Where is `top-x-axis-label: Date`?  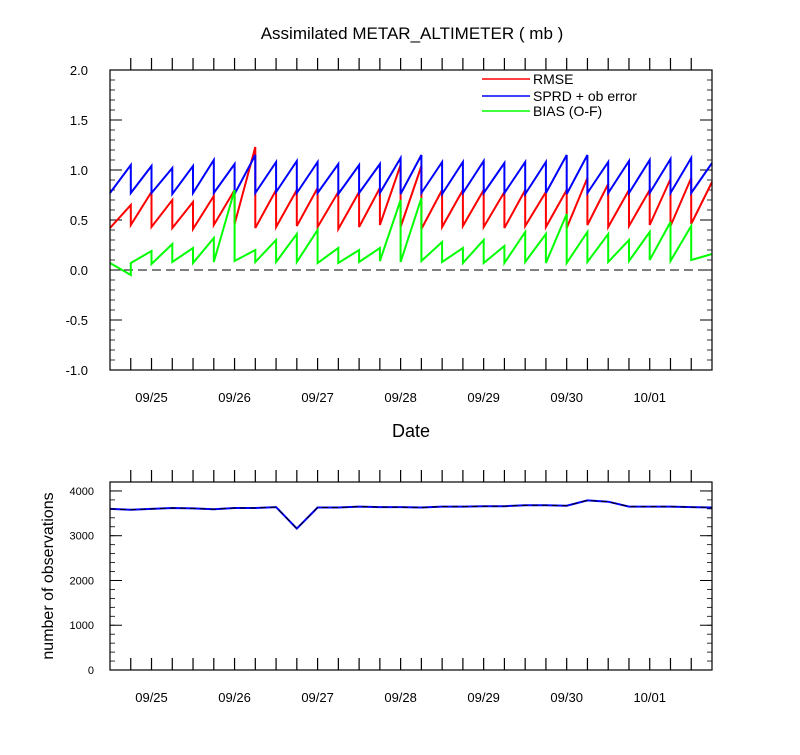
top-x-axis-label: Date is located at coordinates (411, 431).